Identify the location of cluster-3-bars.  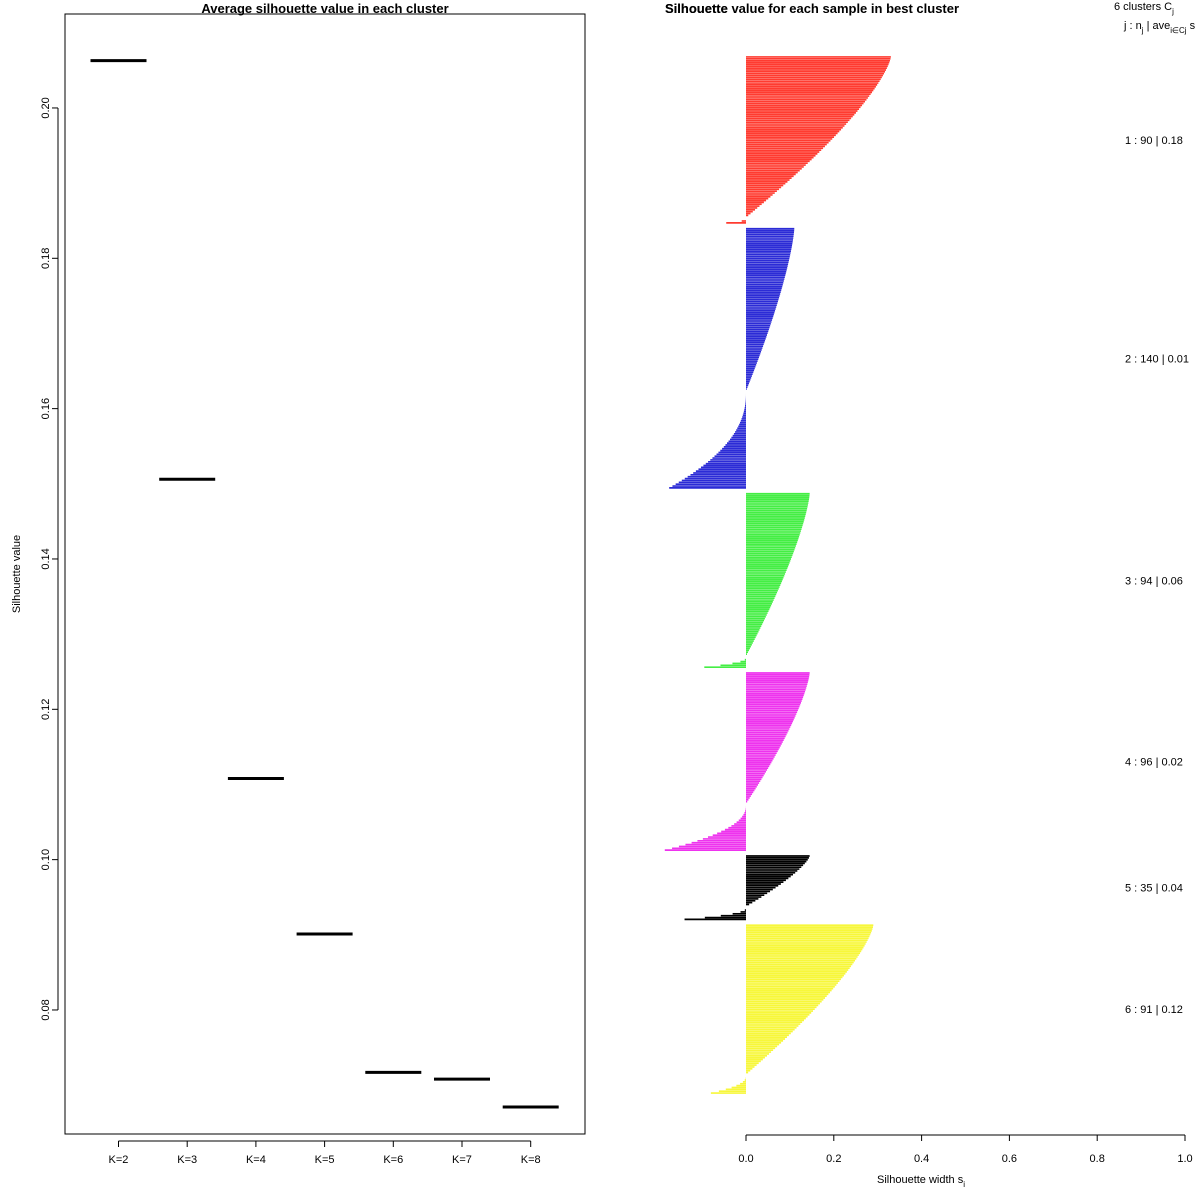
(757, 580).